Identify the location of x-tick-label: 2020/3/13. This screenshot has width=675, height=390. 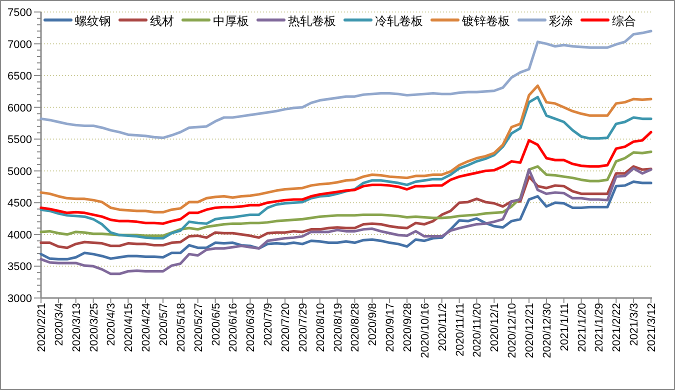
(76, 327).